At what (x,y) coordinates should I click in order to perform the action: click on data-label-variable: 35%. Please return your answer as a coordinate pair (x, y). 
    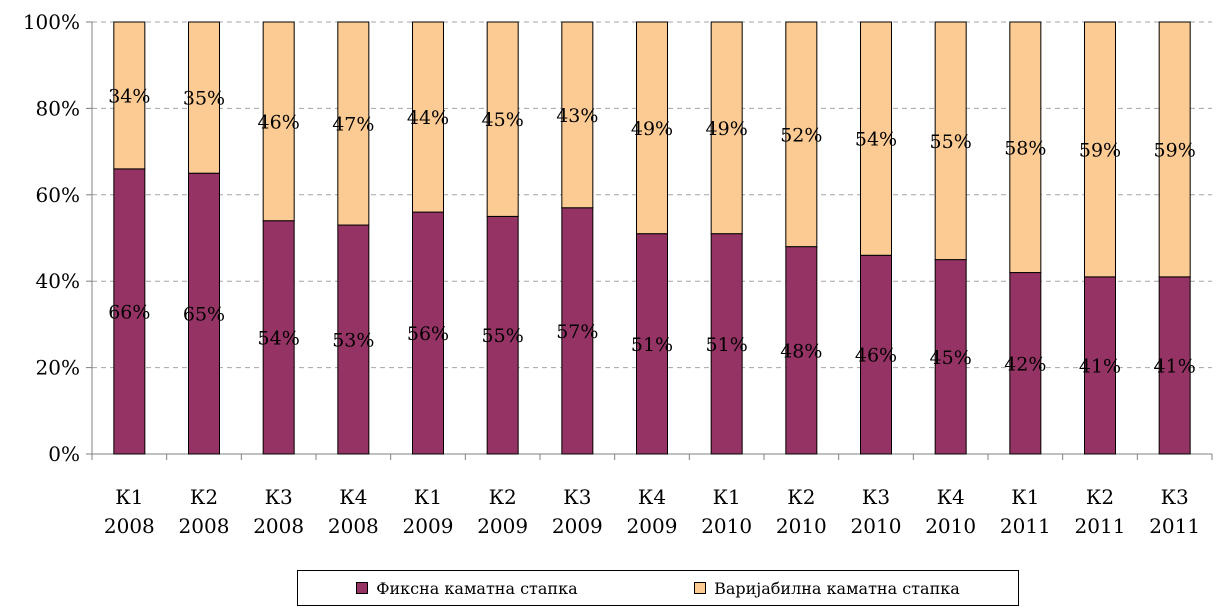
    Looking at the image, I should click on (204, 99).